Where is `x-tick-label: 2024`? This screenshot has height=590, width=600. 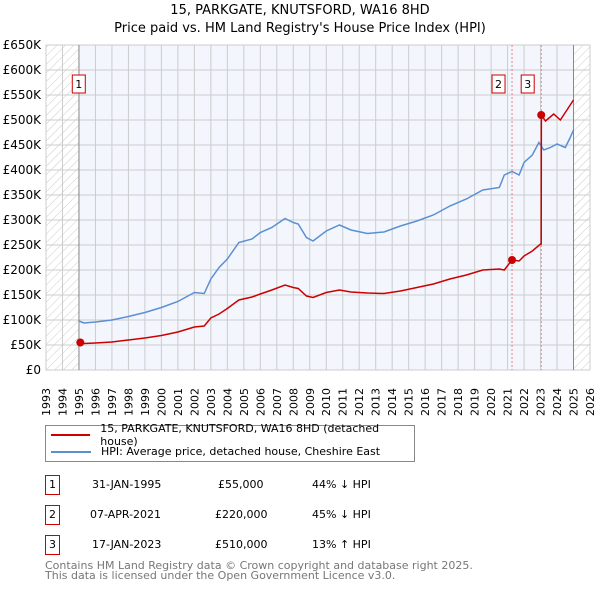
x-tick-label: 2024 is located at coordinates (557, 402).